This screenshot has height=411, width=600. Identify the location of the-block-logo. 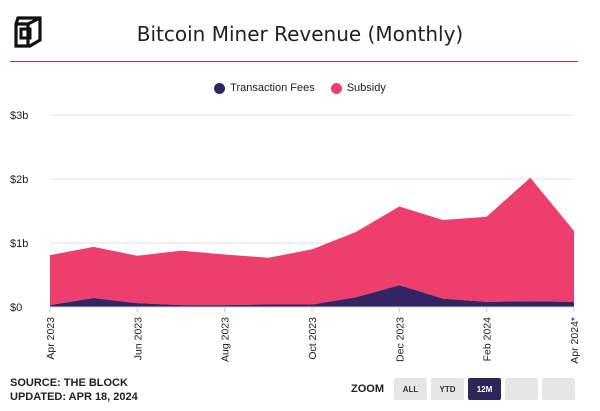
(28, 32).